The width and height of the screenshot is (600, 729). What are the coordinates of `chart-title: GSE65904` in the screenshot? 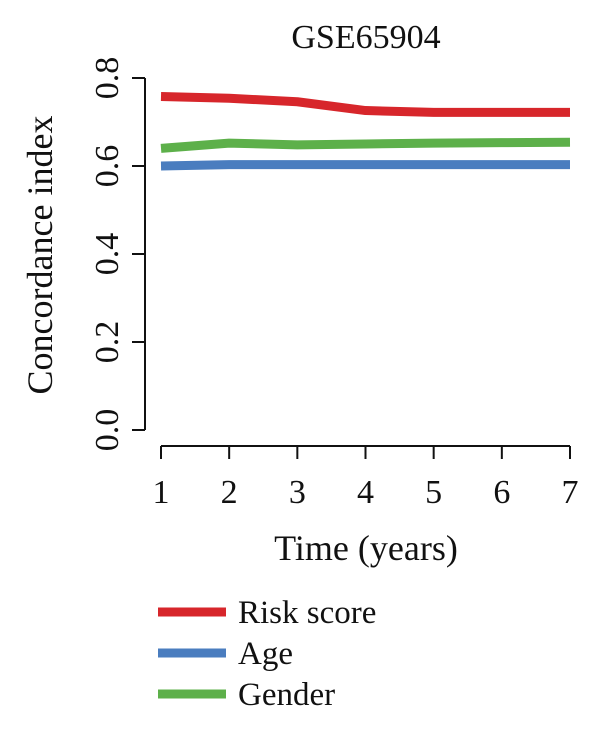 It's located at (365, 37).